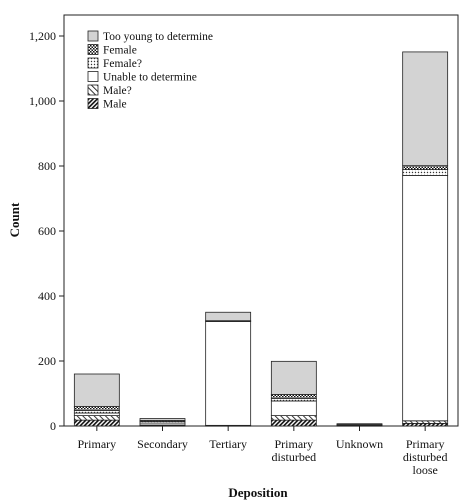 The height and width of the screenshot is (504, 474). Describe the element at coordinates (47, 166) in the screenshot. I see `y-tick-label: 800` at that location.